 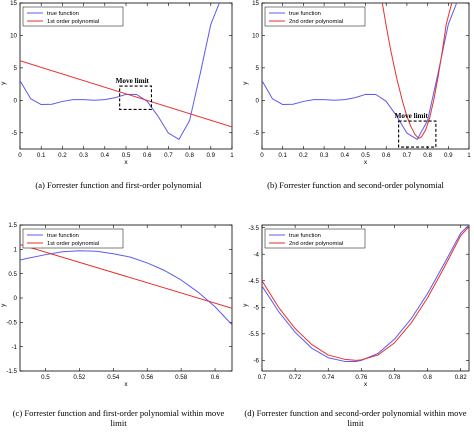 I want to click on x-tick-label-a: 0.1, so click(x=41, y=155).